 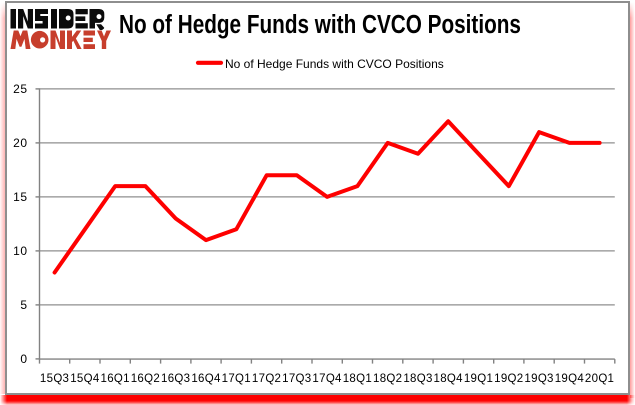 I want to click on svg-text: 17Q1, so click(x=236, y=379).